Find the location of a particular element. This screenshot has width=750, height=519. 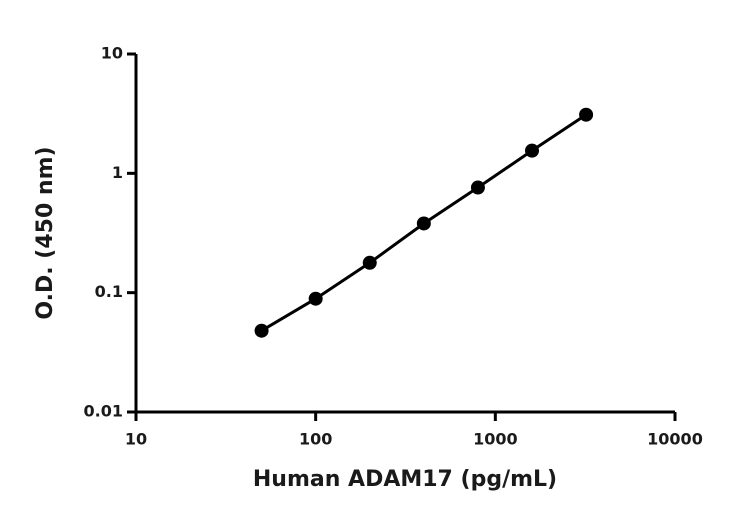

y-axis-title: O.D. (450 nm) is located at coordinates (45, 232).